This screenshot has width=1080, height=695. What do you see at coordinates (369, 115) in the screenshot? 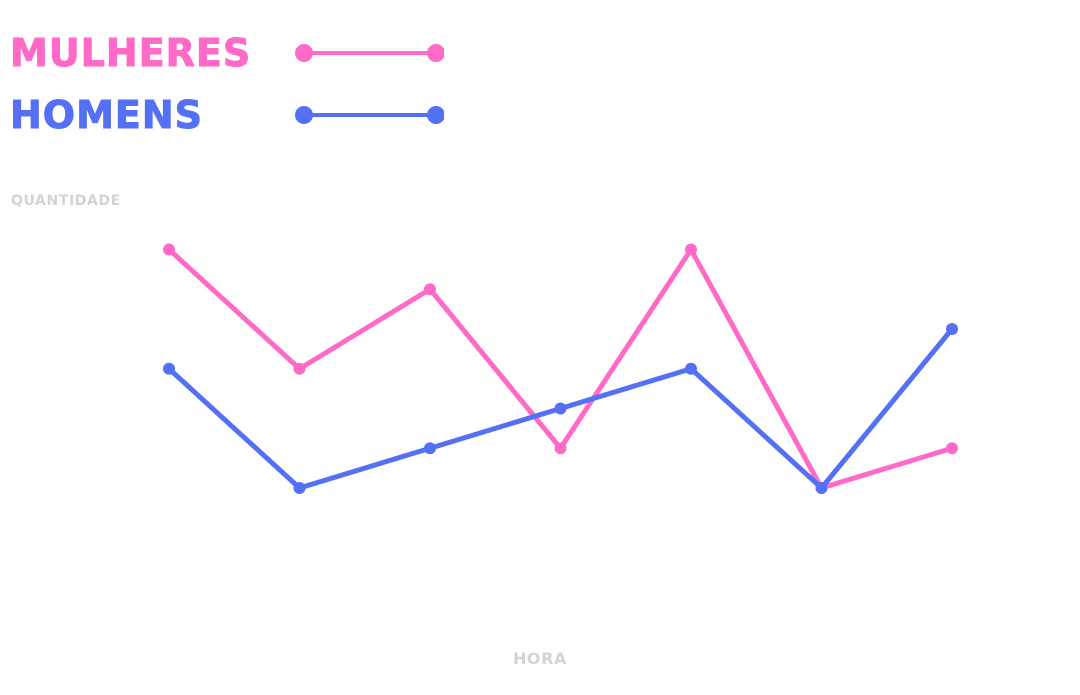
I see `legend-swatch-homens` at bounding box center [369, 115].